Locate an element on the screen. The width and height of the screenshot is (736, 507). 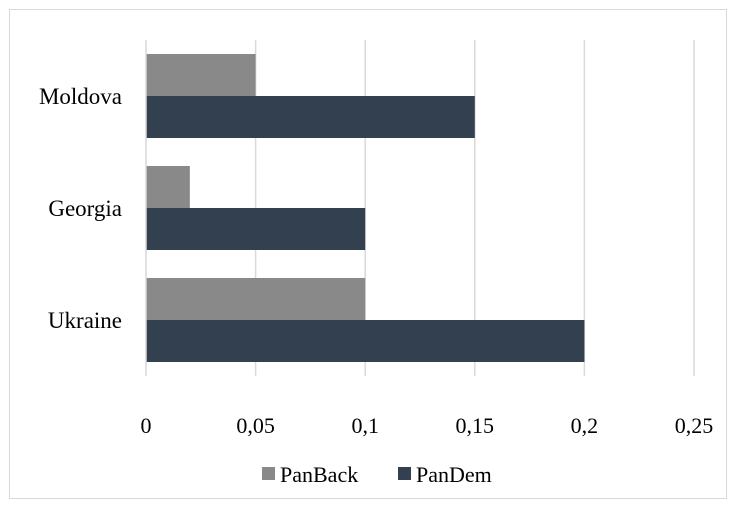
x-tick-label: 0,15 is located at coordinates (475, 425).